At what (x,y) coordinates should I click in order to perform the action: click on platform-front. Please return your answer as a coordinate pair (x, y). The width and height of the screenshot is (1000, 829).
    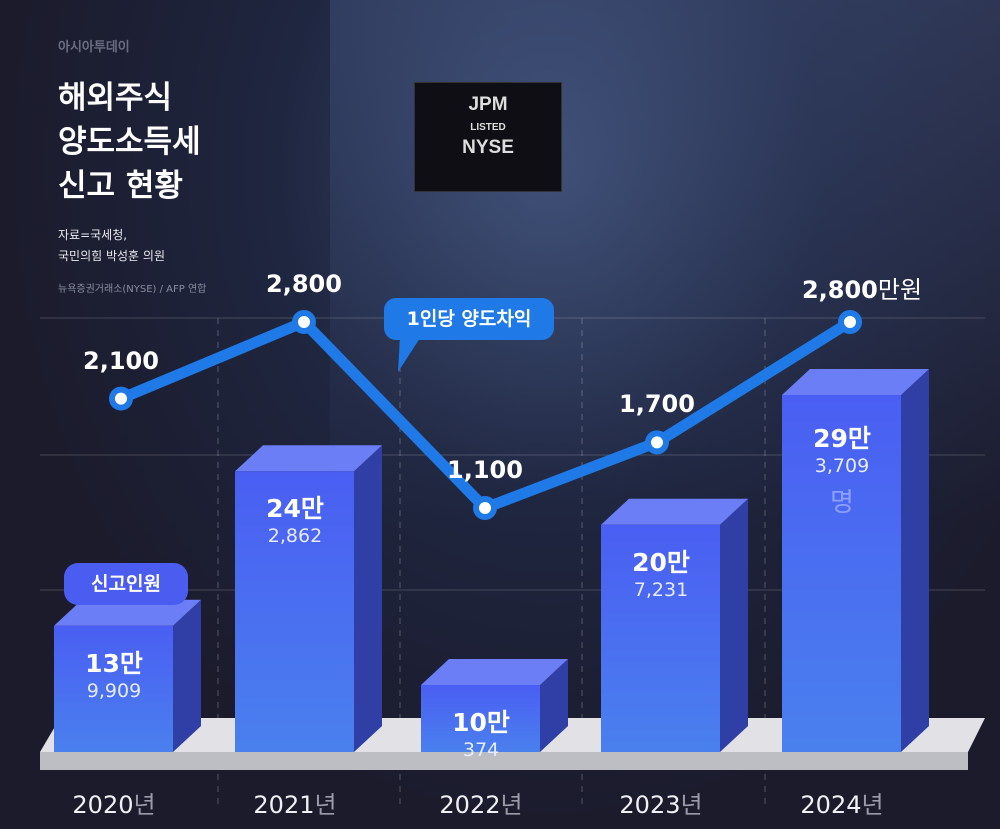
    Looking at the image, I should click on (504, 761).